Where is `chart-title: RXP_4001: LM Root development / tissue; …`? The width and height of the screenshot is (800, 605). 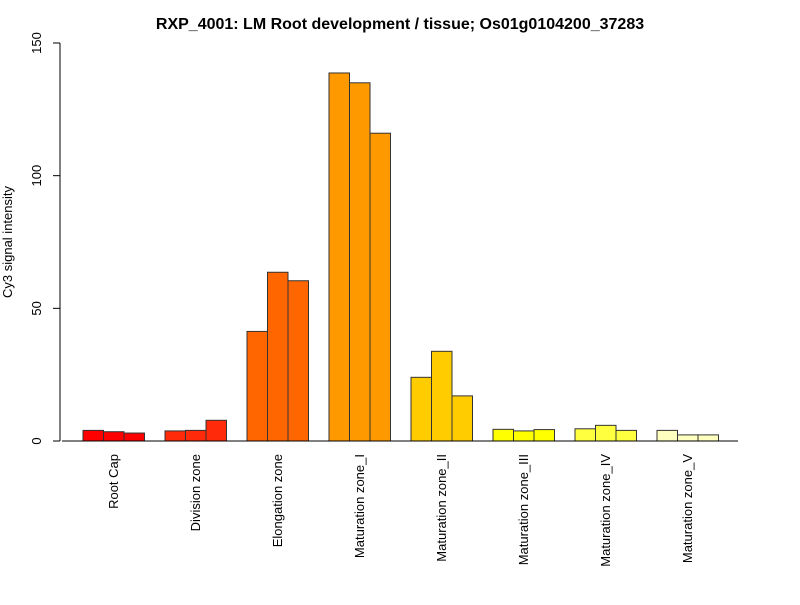 chart-title: RXP_4001: LM Root development / tissue; … is located at coordinates (400, 24).